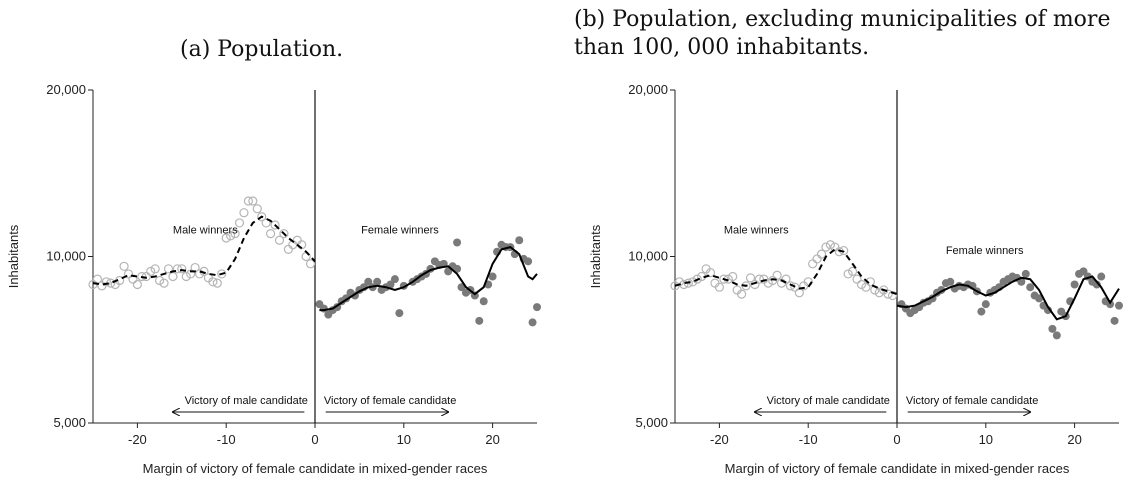  I want to click on panel-b-y-tick-label: 10,000, so click(648, 256).